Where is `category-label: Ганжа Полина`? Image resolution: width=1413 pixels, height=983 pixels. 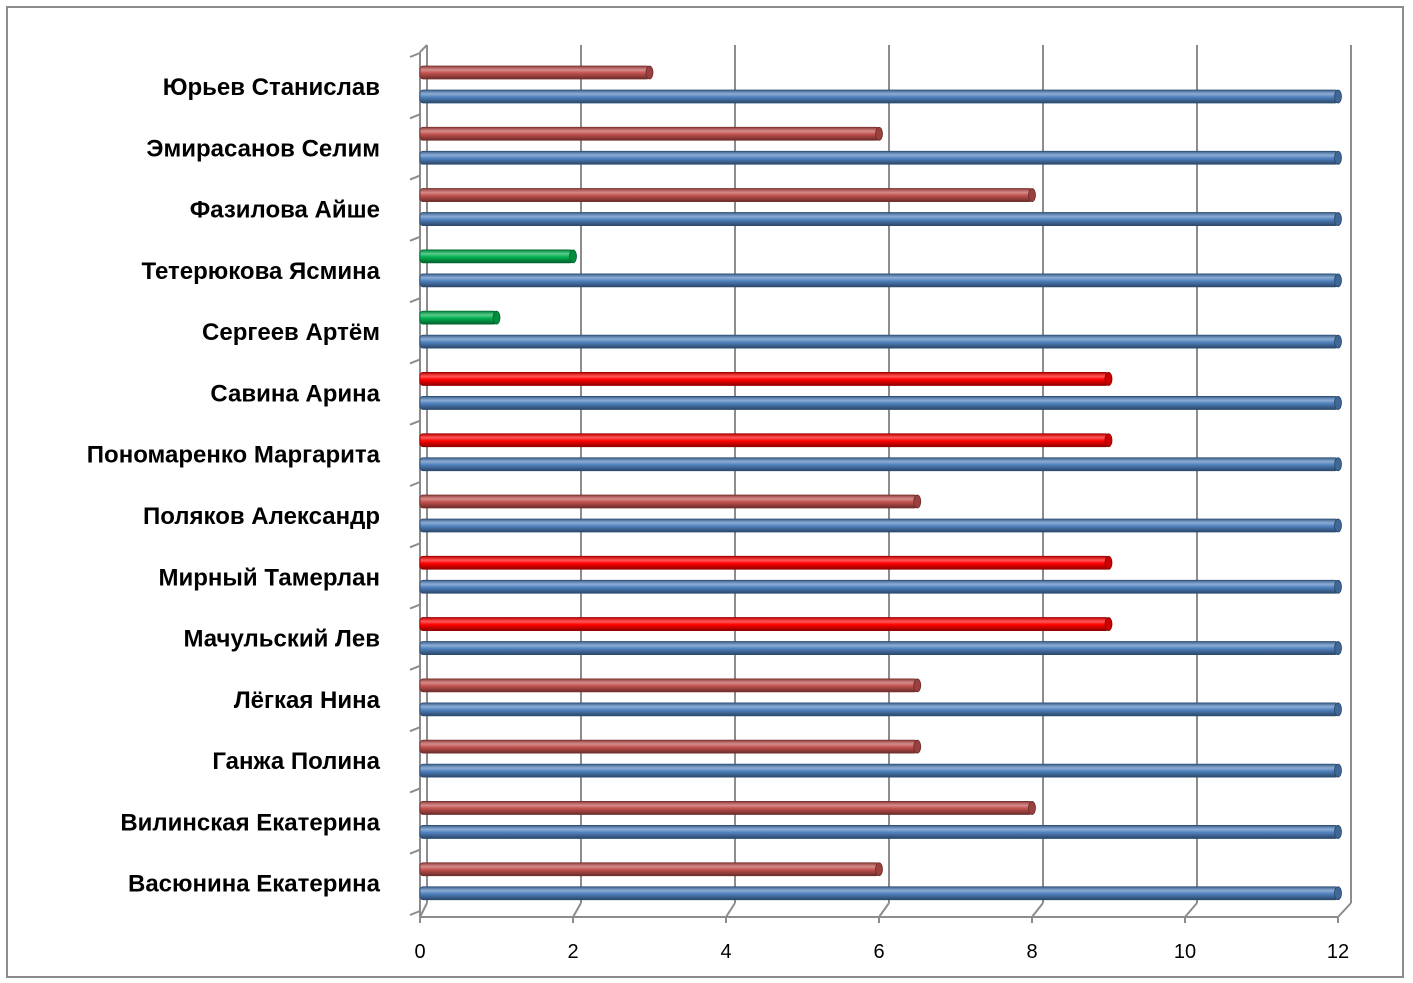
category-label: Ганжа Полина is located at coordinates (296, 761).